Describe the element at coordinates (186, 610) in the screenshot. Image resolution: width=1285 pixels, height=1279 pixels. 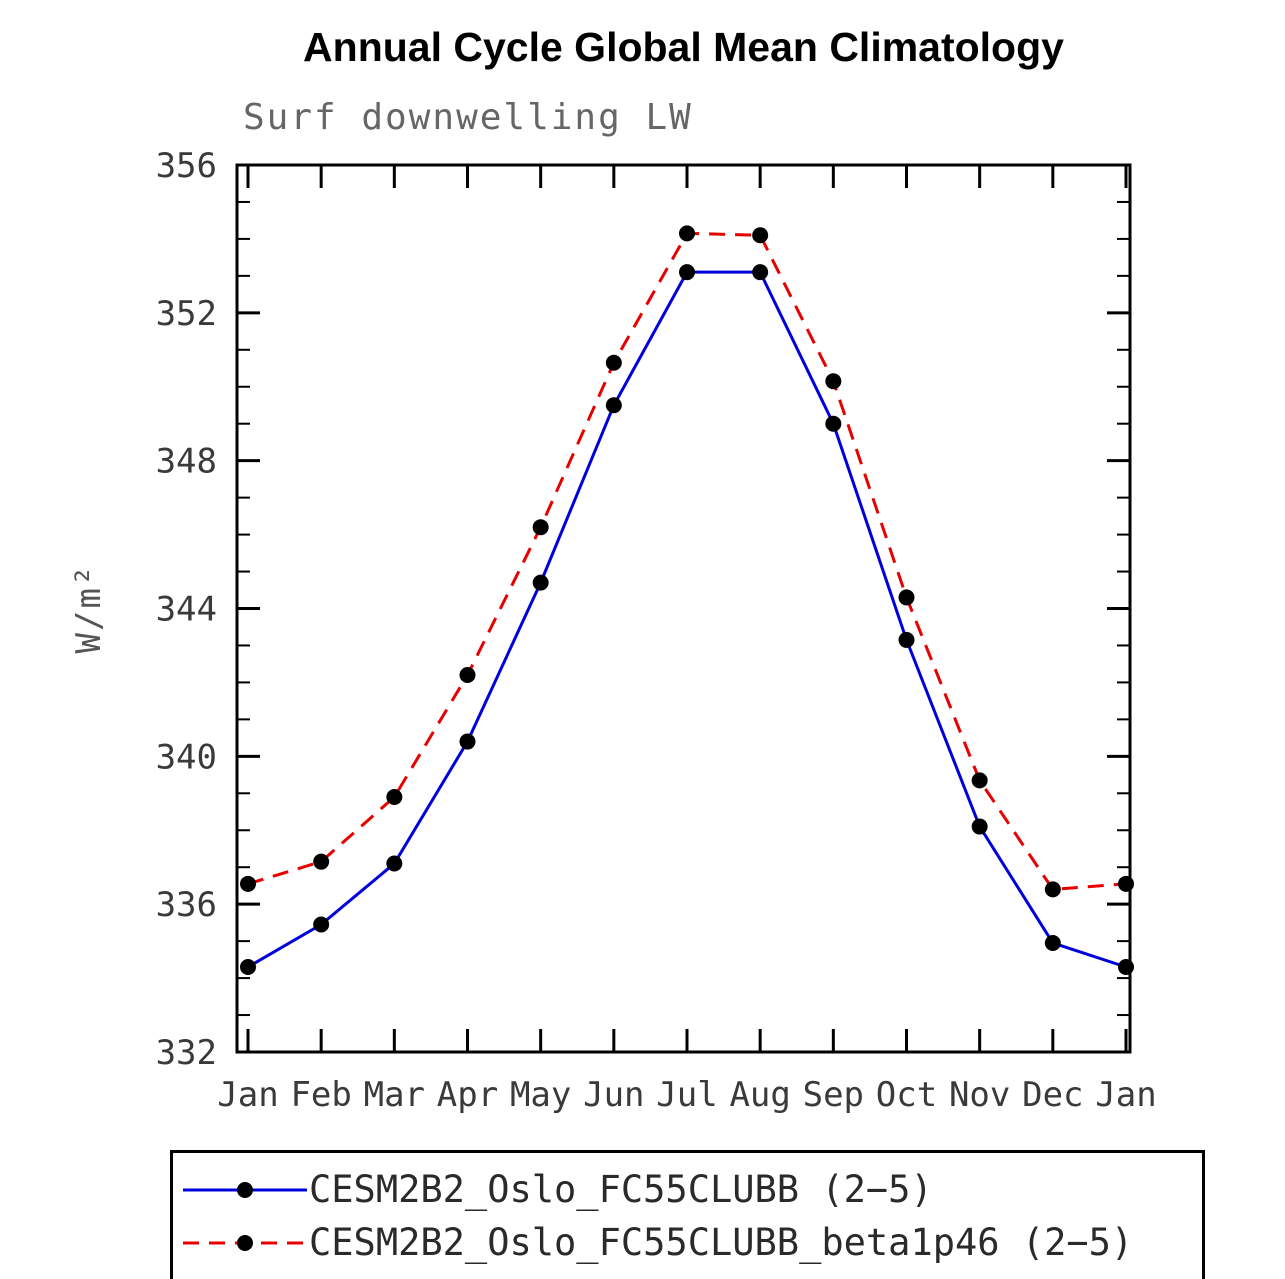
I see `y-tick-label: 344` at that location.